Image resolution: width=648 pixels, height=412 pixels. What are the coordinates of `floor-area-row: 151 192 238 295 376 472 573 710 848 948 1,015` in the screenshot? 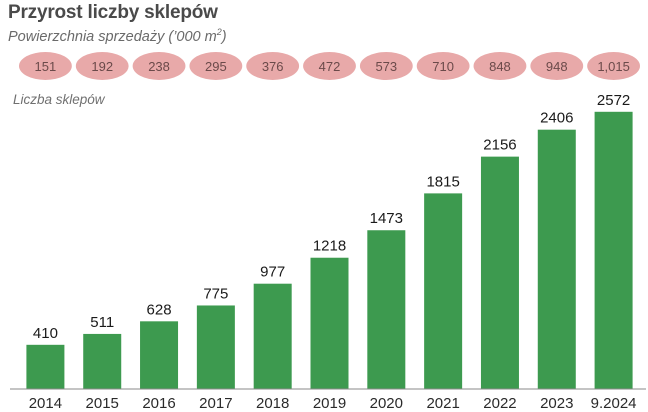 It's located at (329, 66).